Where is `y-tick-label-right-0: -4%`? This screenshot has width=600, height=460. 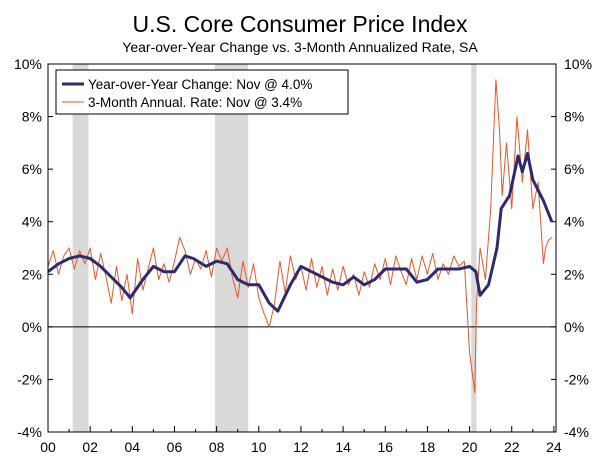 y-tick-label-right-0: -4% is located at coordinates (576, 432).